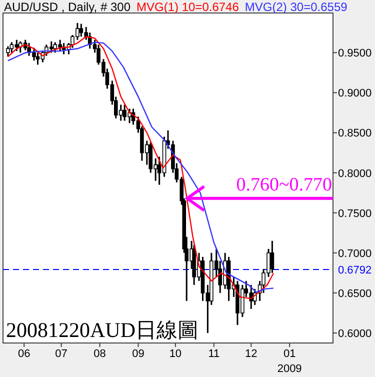  Describe the element at coordinates (289, 361) in the screenshot. I see `x-tick-label: 01 2009` at that location.